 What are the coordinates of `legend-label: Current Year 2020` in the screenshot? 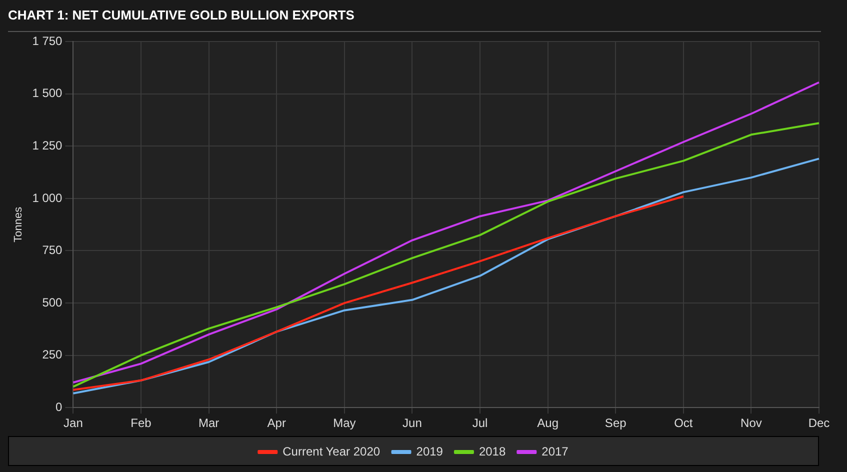 It's located at (331, 451).